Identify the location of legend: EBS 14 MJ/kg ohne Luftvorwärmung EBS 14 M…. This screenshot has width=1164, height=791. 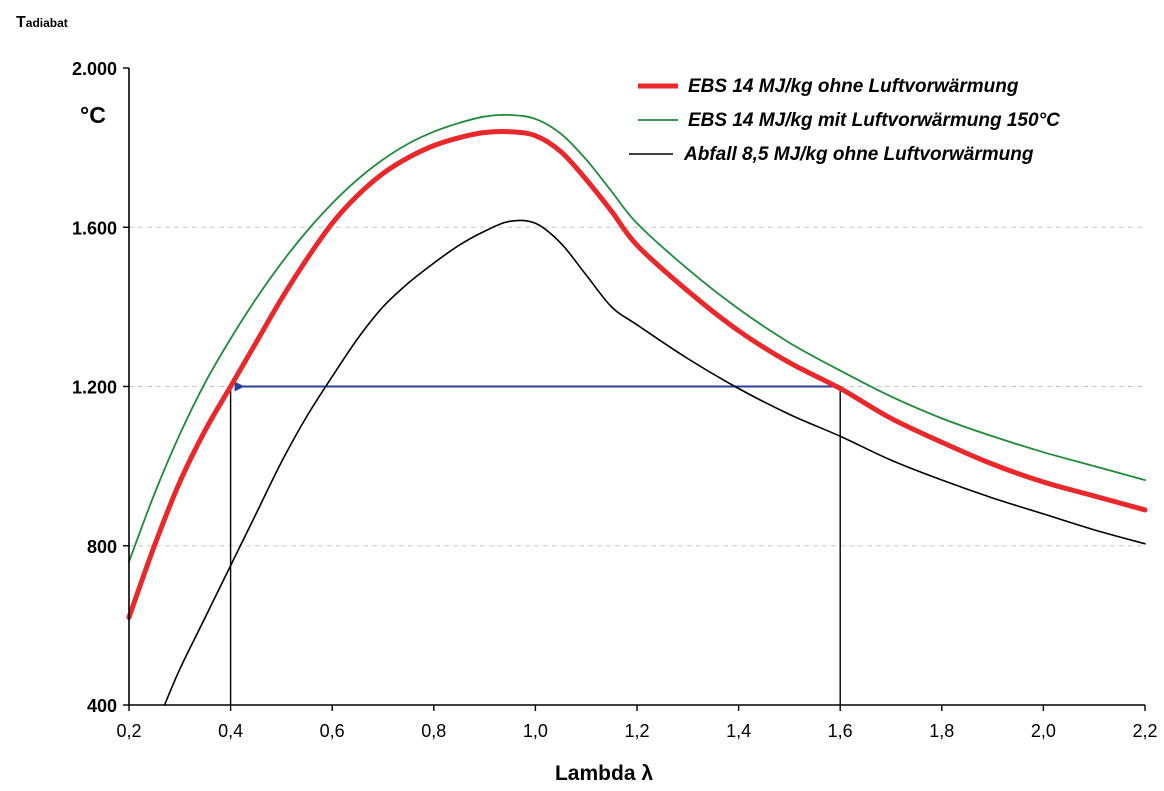
(844, 120).